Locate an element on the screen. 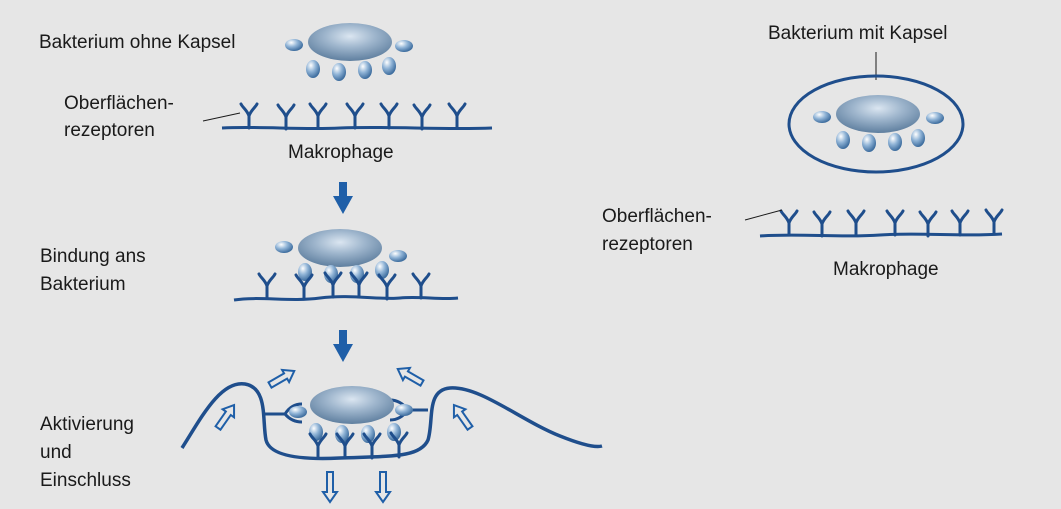 The width and height of the screenshot is (1061, 509). label-macrophage-right: Makrophage is located at coordinates (886, 269).